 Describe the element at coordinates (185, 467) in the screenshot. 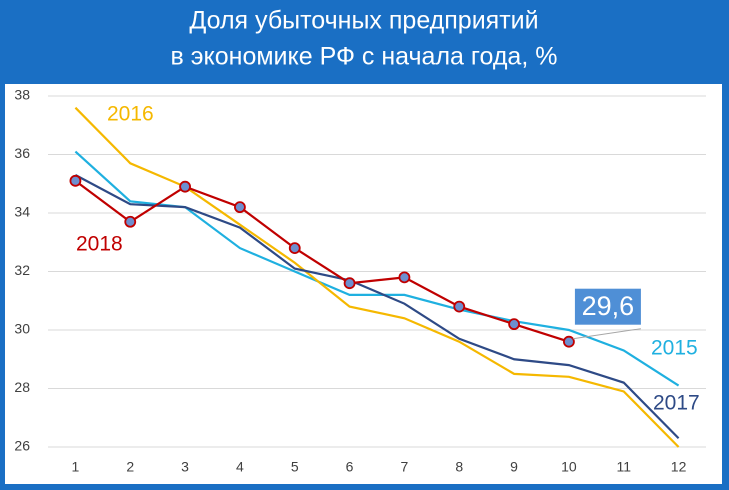

I see `x-tick-label: 3` at that location.